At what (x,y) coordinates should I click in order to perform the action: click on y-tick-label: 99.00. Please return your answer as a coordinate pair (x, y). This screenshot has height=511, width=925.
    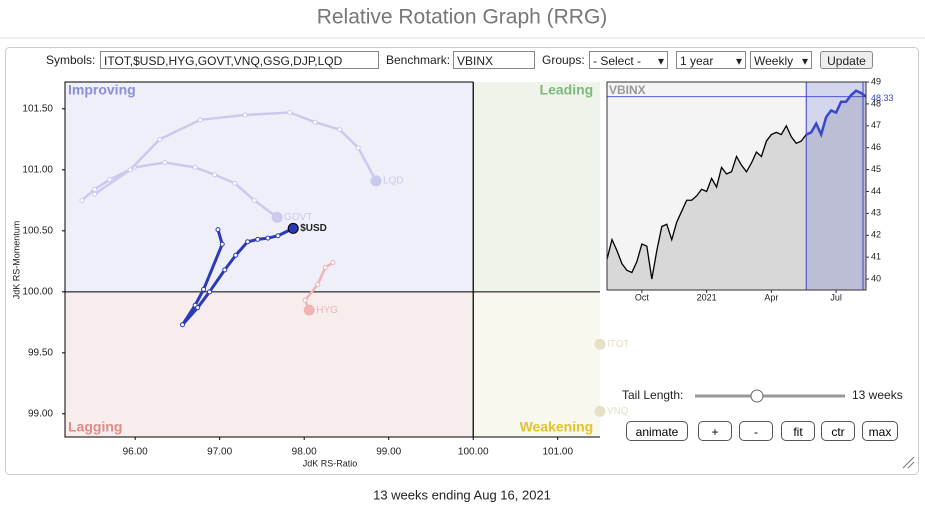
    Looking at the image, I should click on (40, 413).